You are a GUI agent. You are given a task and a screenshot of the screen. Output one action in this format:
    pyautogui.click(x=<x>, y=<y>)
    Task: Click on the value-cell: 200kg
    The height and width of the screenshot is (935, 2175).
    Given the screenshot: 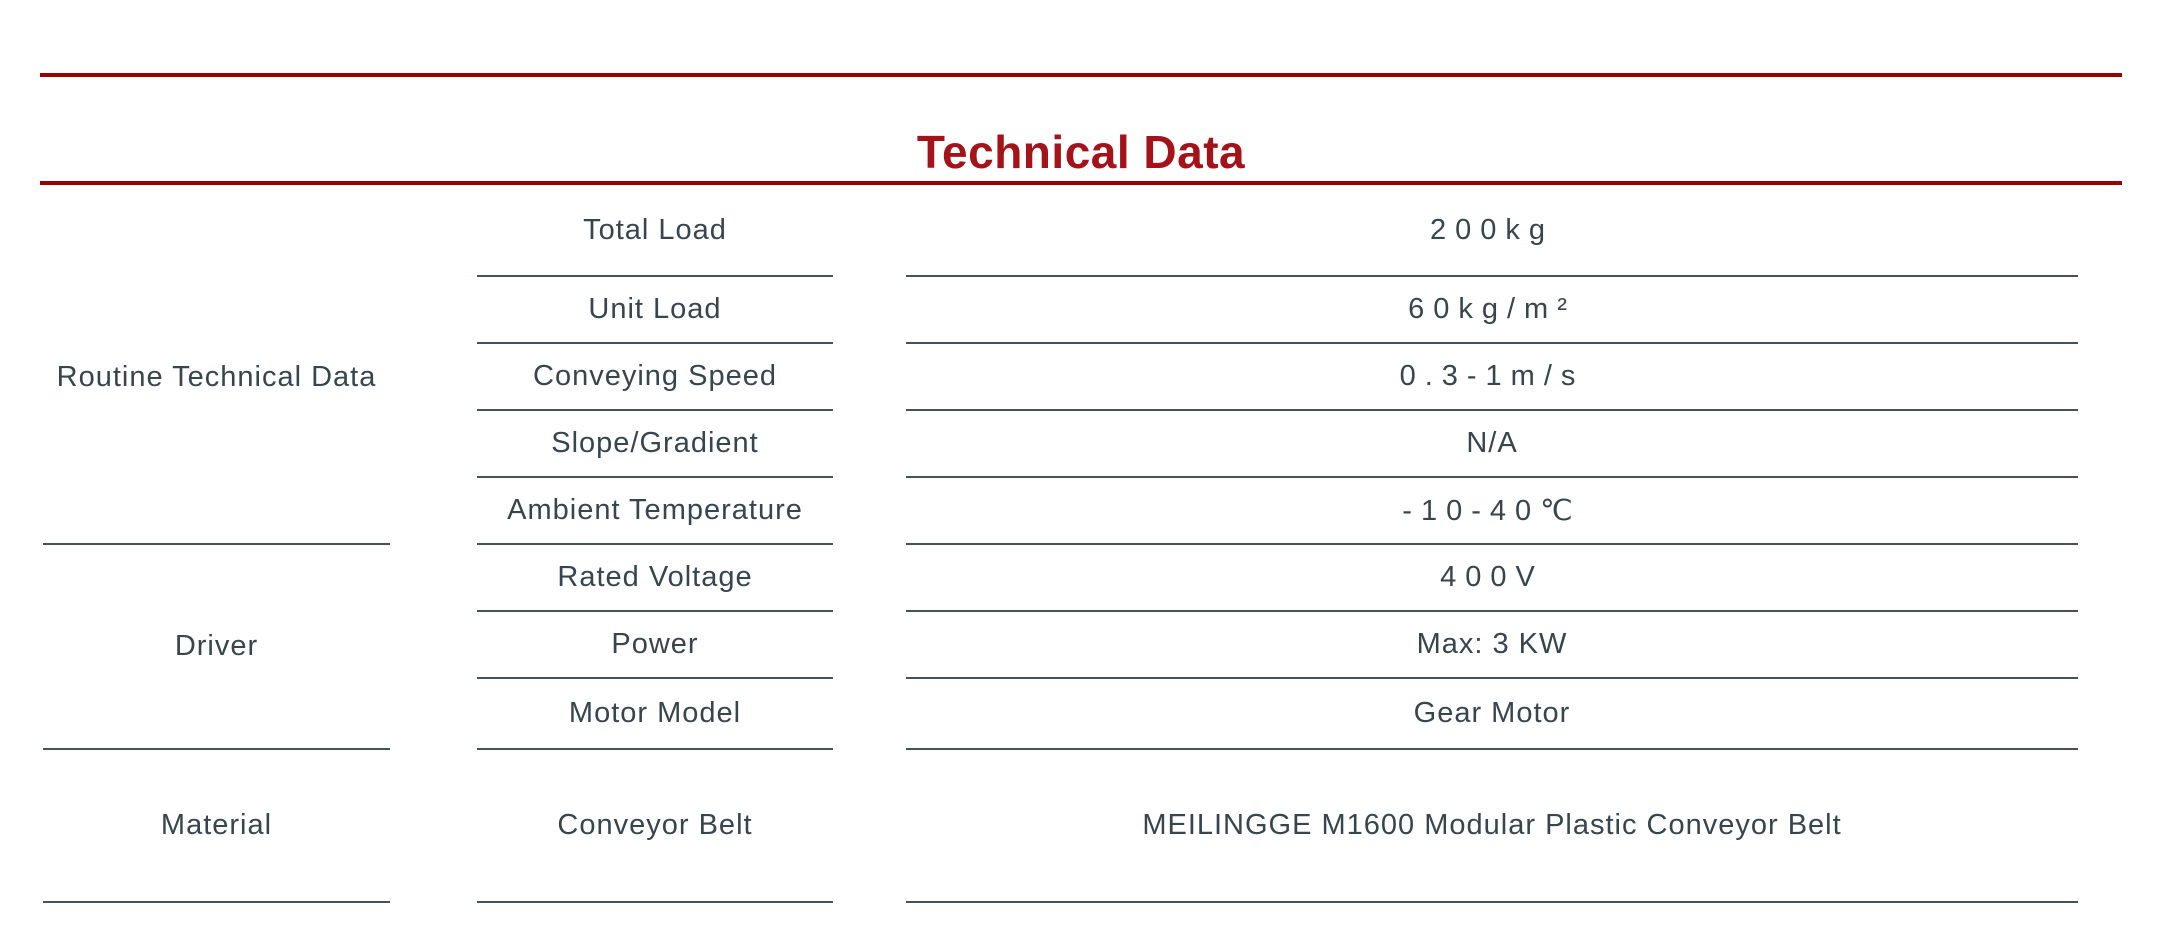 What is the action you would take?
    pyautogui.click(x=1492, y=231)
    